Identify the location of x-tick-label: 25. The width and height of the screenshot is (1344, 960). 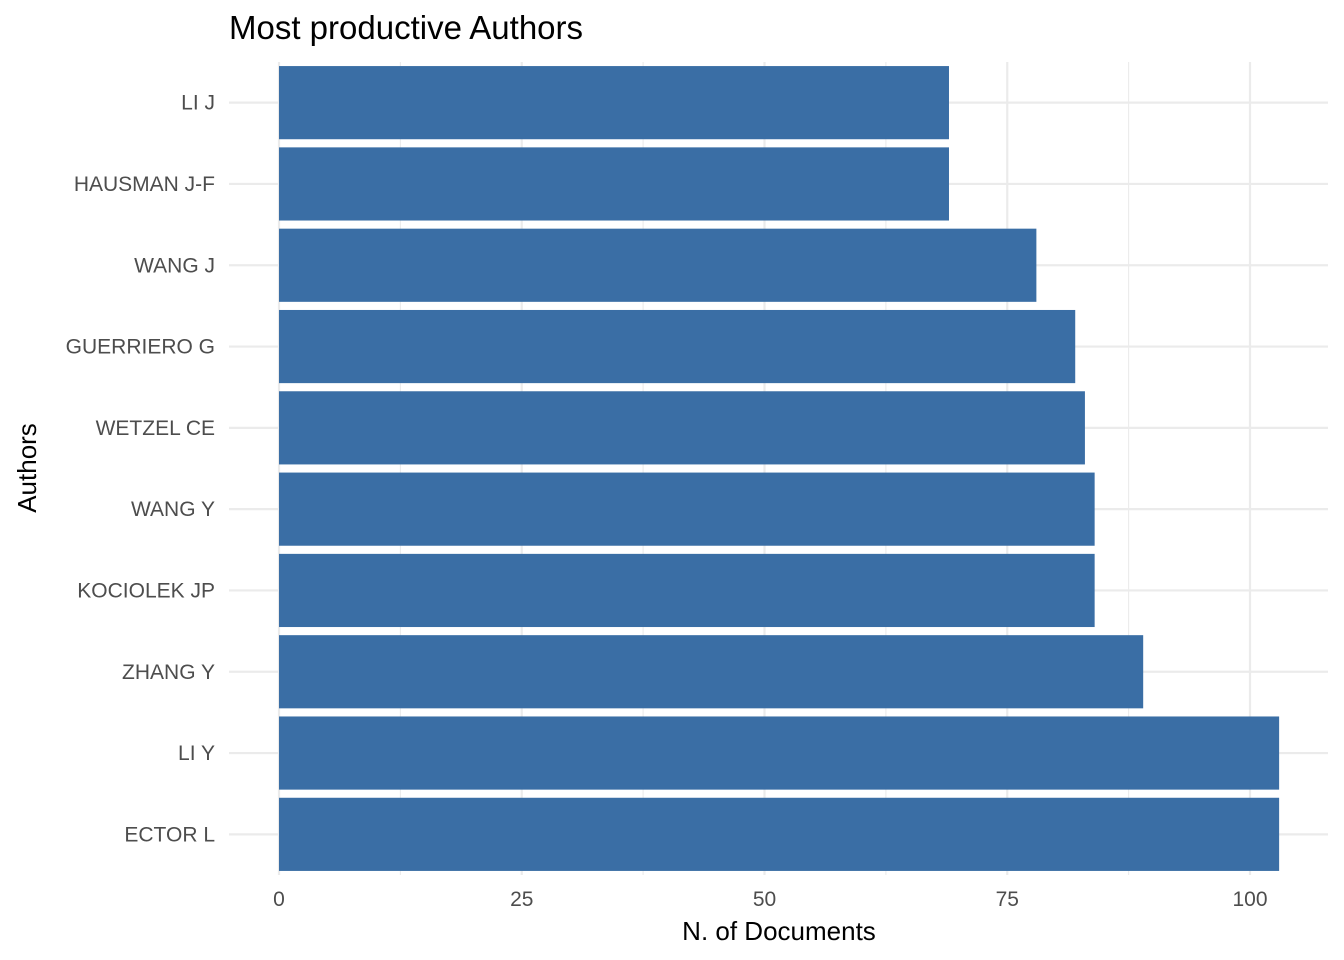
(521, 899).